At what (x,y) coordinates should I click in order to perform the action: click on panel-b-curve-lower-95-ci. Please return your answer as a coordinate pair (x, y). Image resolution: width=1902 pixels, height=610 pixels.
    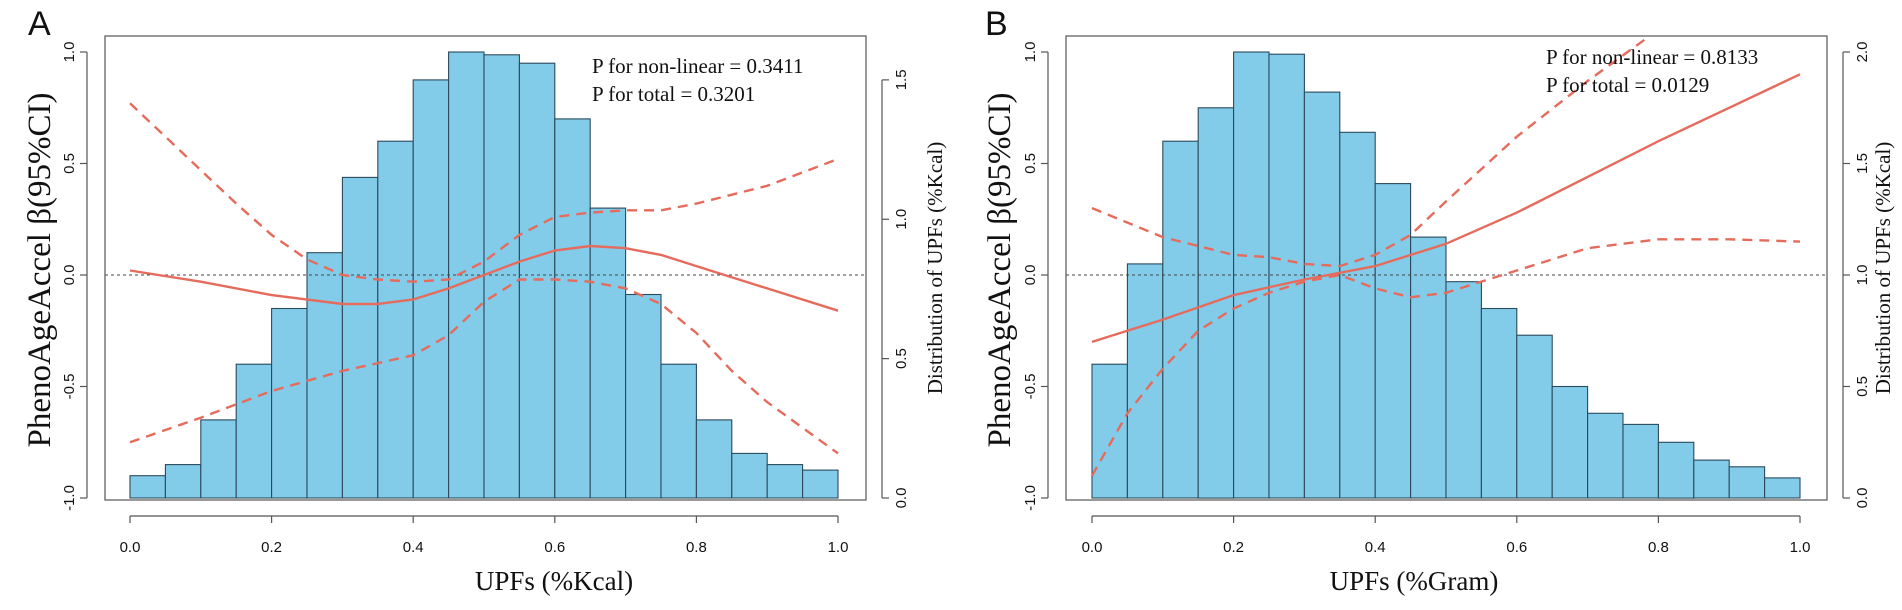
    Looking at the image, I should click on (1445, 357).